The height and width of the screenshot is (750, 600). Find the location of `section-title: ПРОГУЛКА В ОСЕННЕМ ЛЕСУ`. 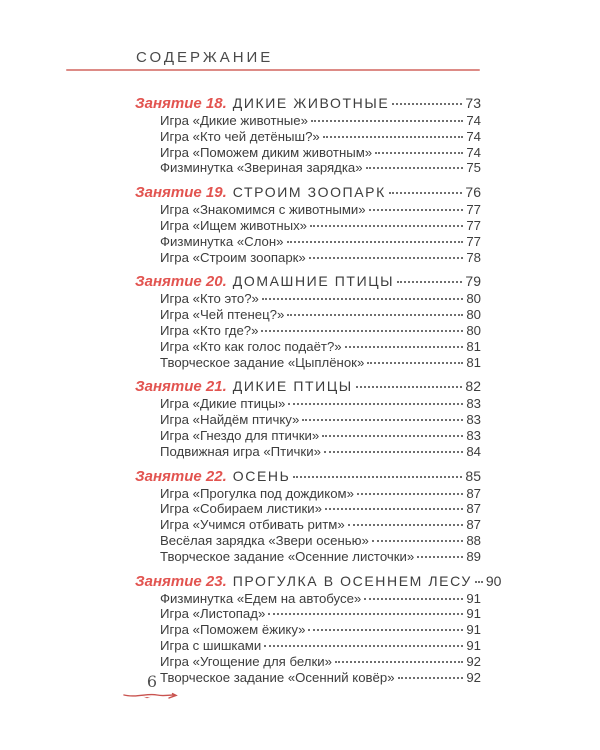

section-title: ПРОГУЛКА В ОСЕННЕМ ЛЕСУ is located at coordinates (352, 580).